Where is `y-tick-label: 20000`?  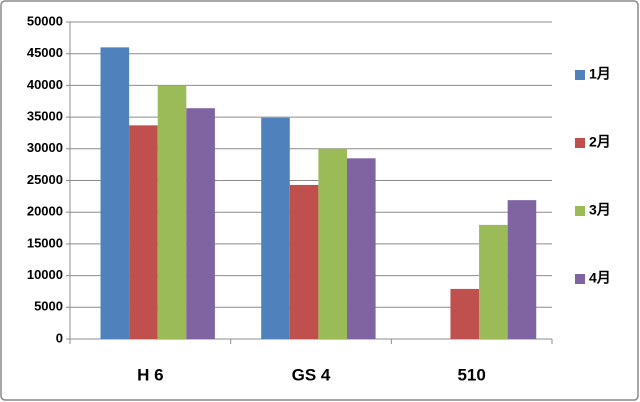
y-tick-label: 20000 is located at coordinates (45, 211).